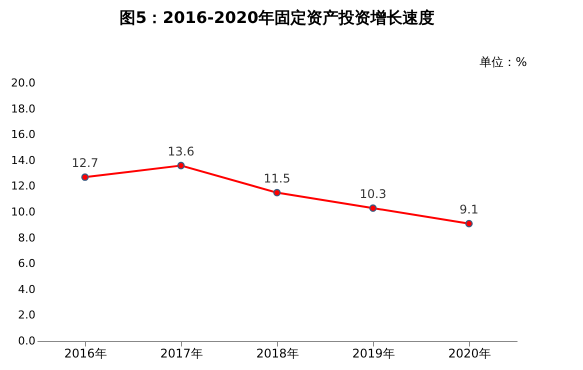  What do you see at coordinates (85, 163) in the screenshot?
I see `data-label: 12.7` at bounding box center [85, 163].